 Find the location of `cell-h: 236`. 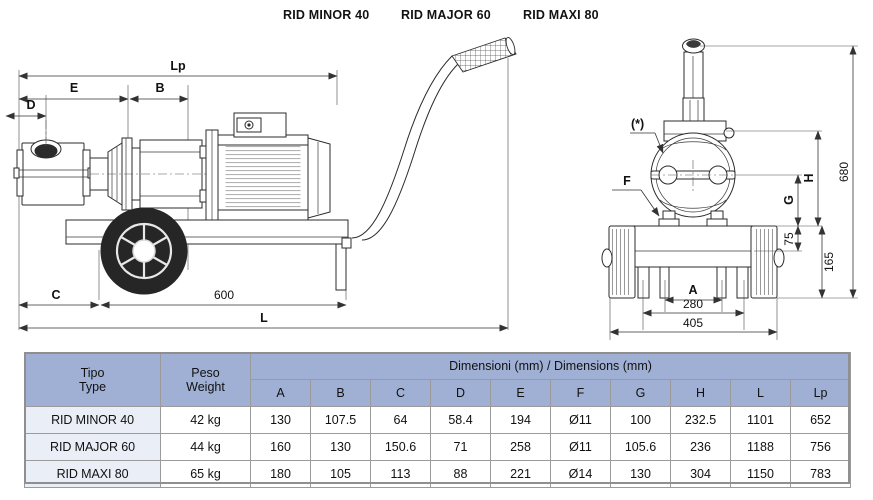

cell-h: 236 is located at coordinates (700, 447).